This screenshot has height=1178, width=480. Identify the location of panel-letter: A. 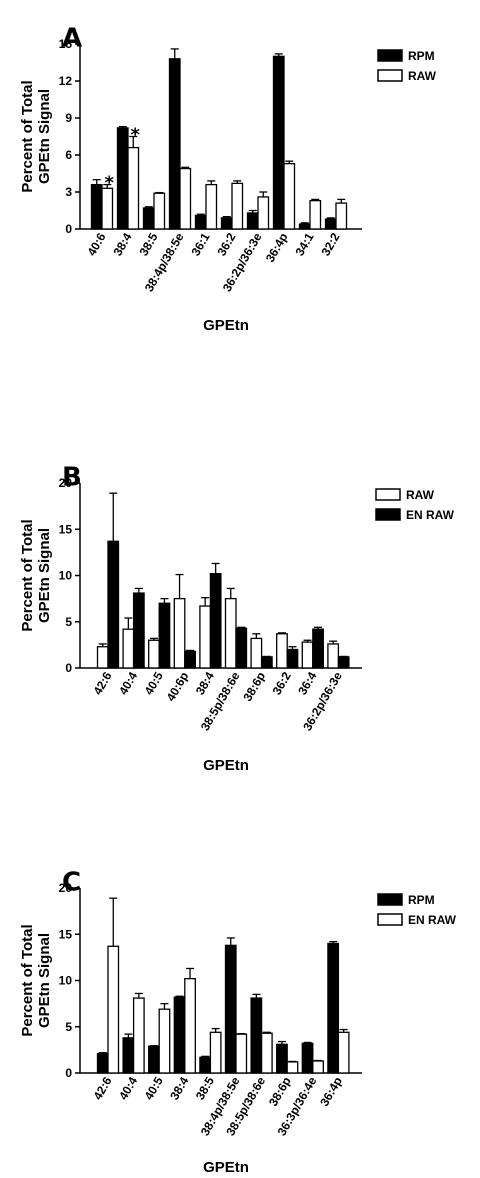
(72, 38).